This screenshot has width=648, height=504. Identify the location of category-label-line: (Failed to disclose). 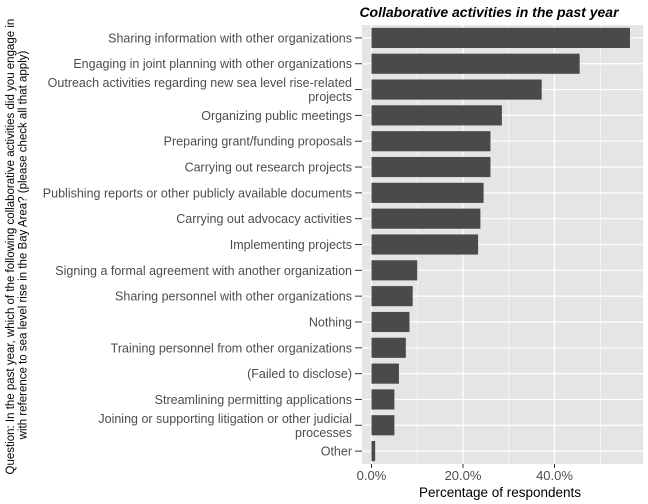
(299, 374).